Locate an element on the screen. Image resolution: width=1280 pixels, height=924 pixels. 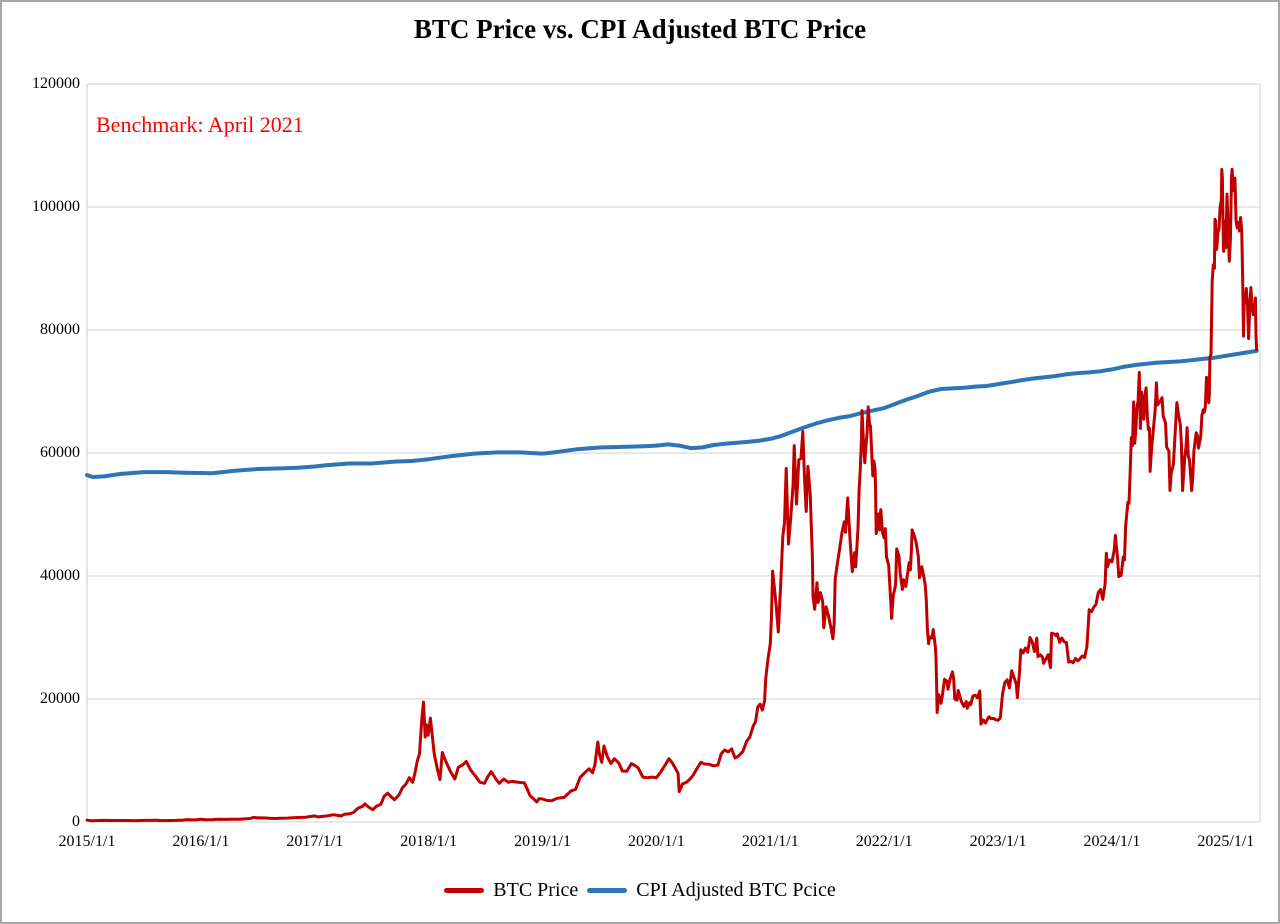
cpi-adjusted-line is located at coordinates (672, 413).